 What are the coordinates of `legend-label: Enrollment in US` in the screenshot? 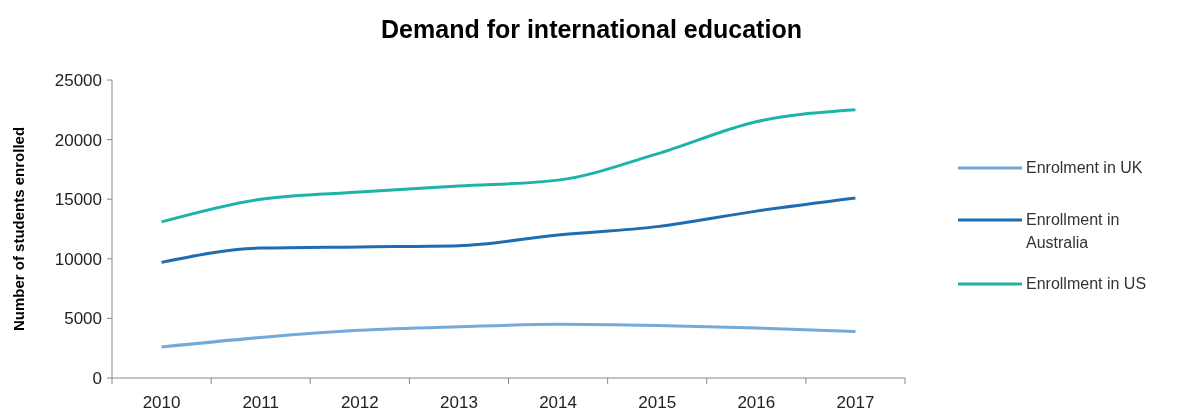 It's located at (1086, 283).